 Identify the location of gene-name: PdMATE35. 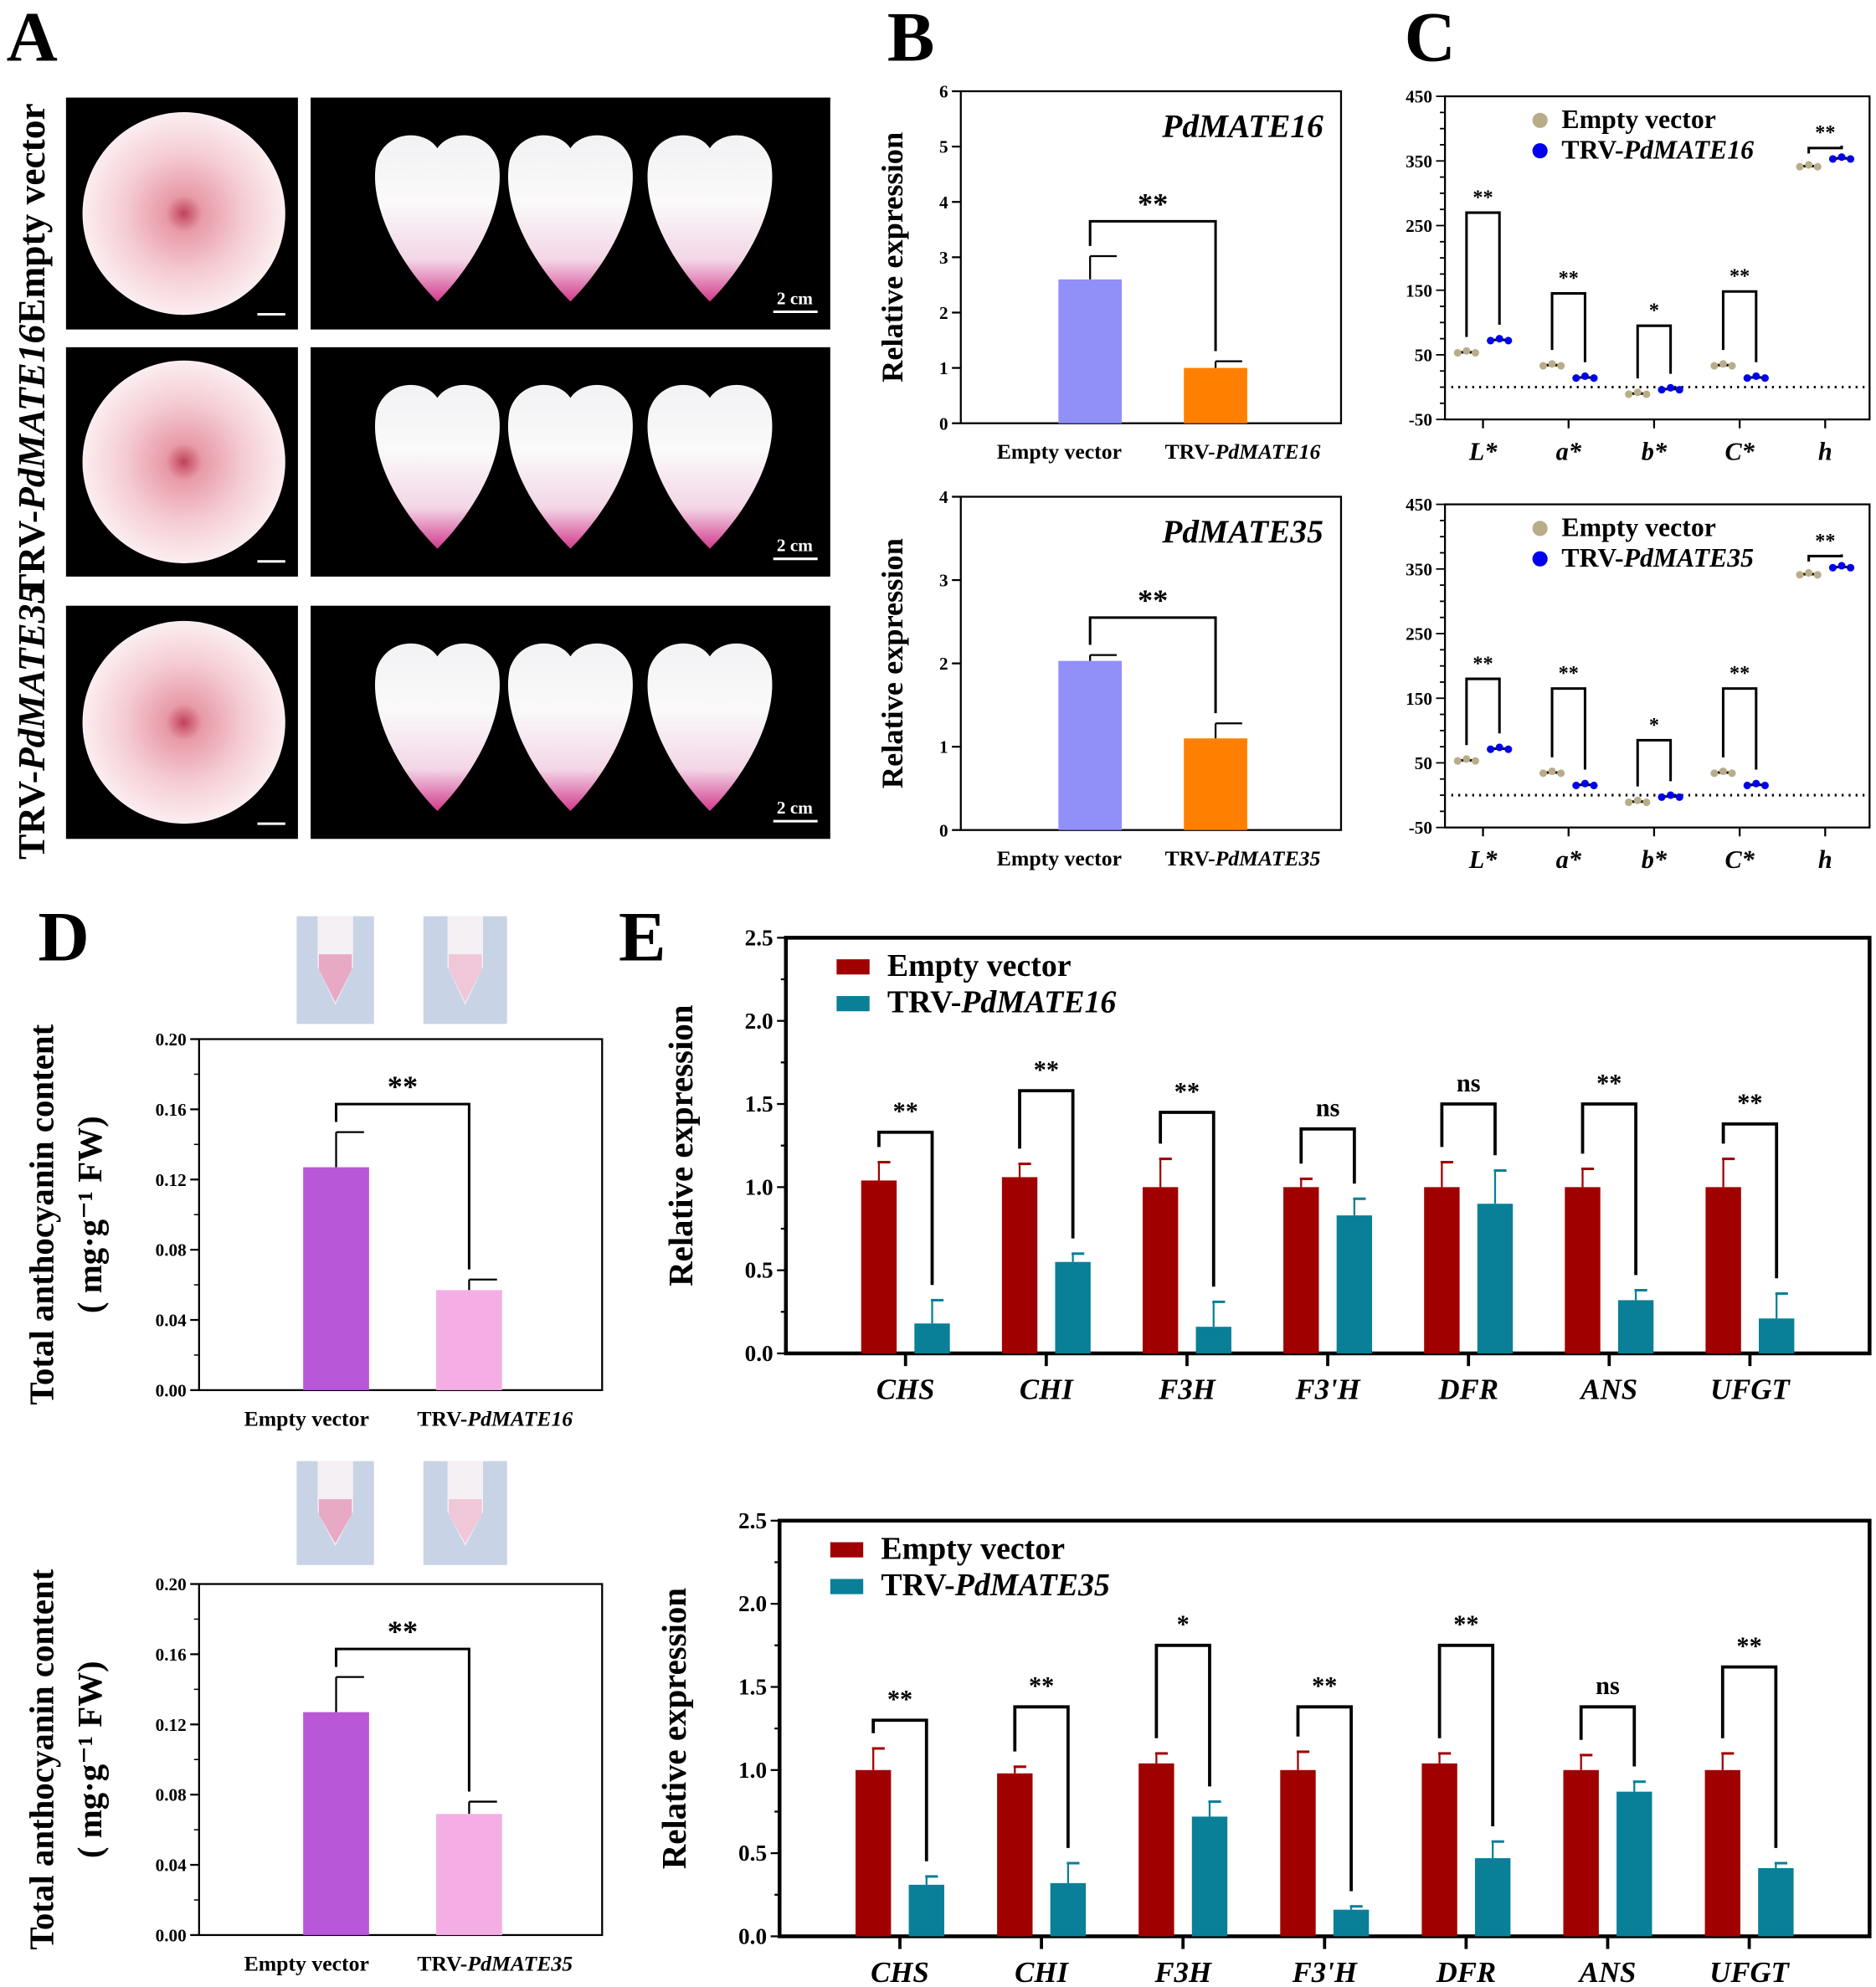
(1032, 1585).